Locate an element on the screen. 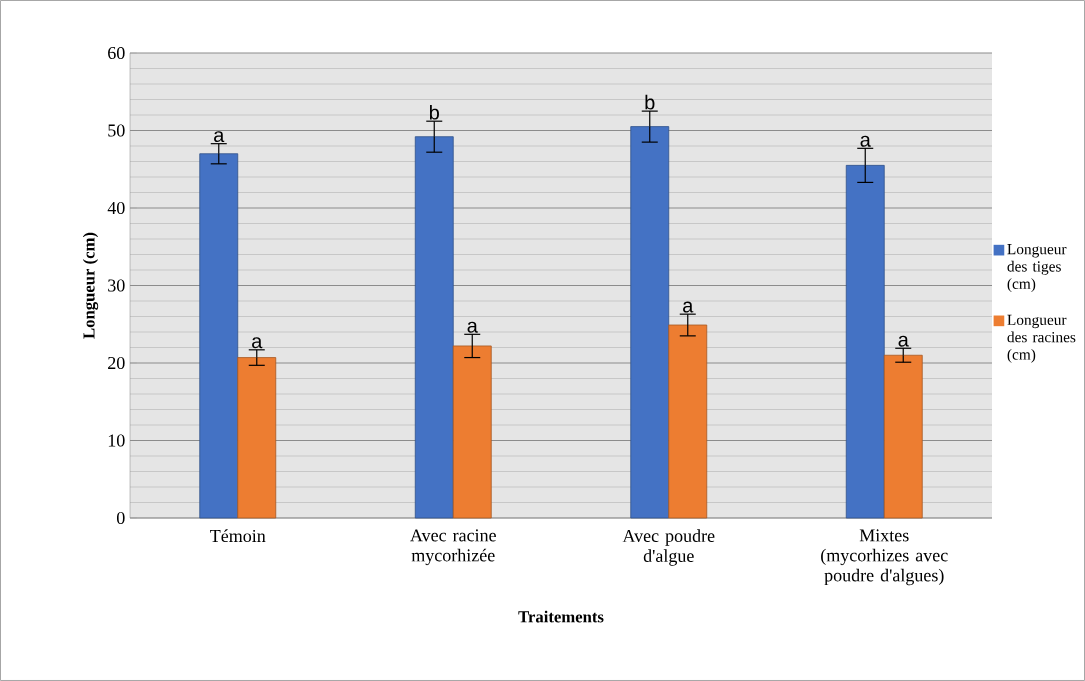 The image size is (1085, 681). y-tick-label: 60 is located at coordinates (116, 53).